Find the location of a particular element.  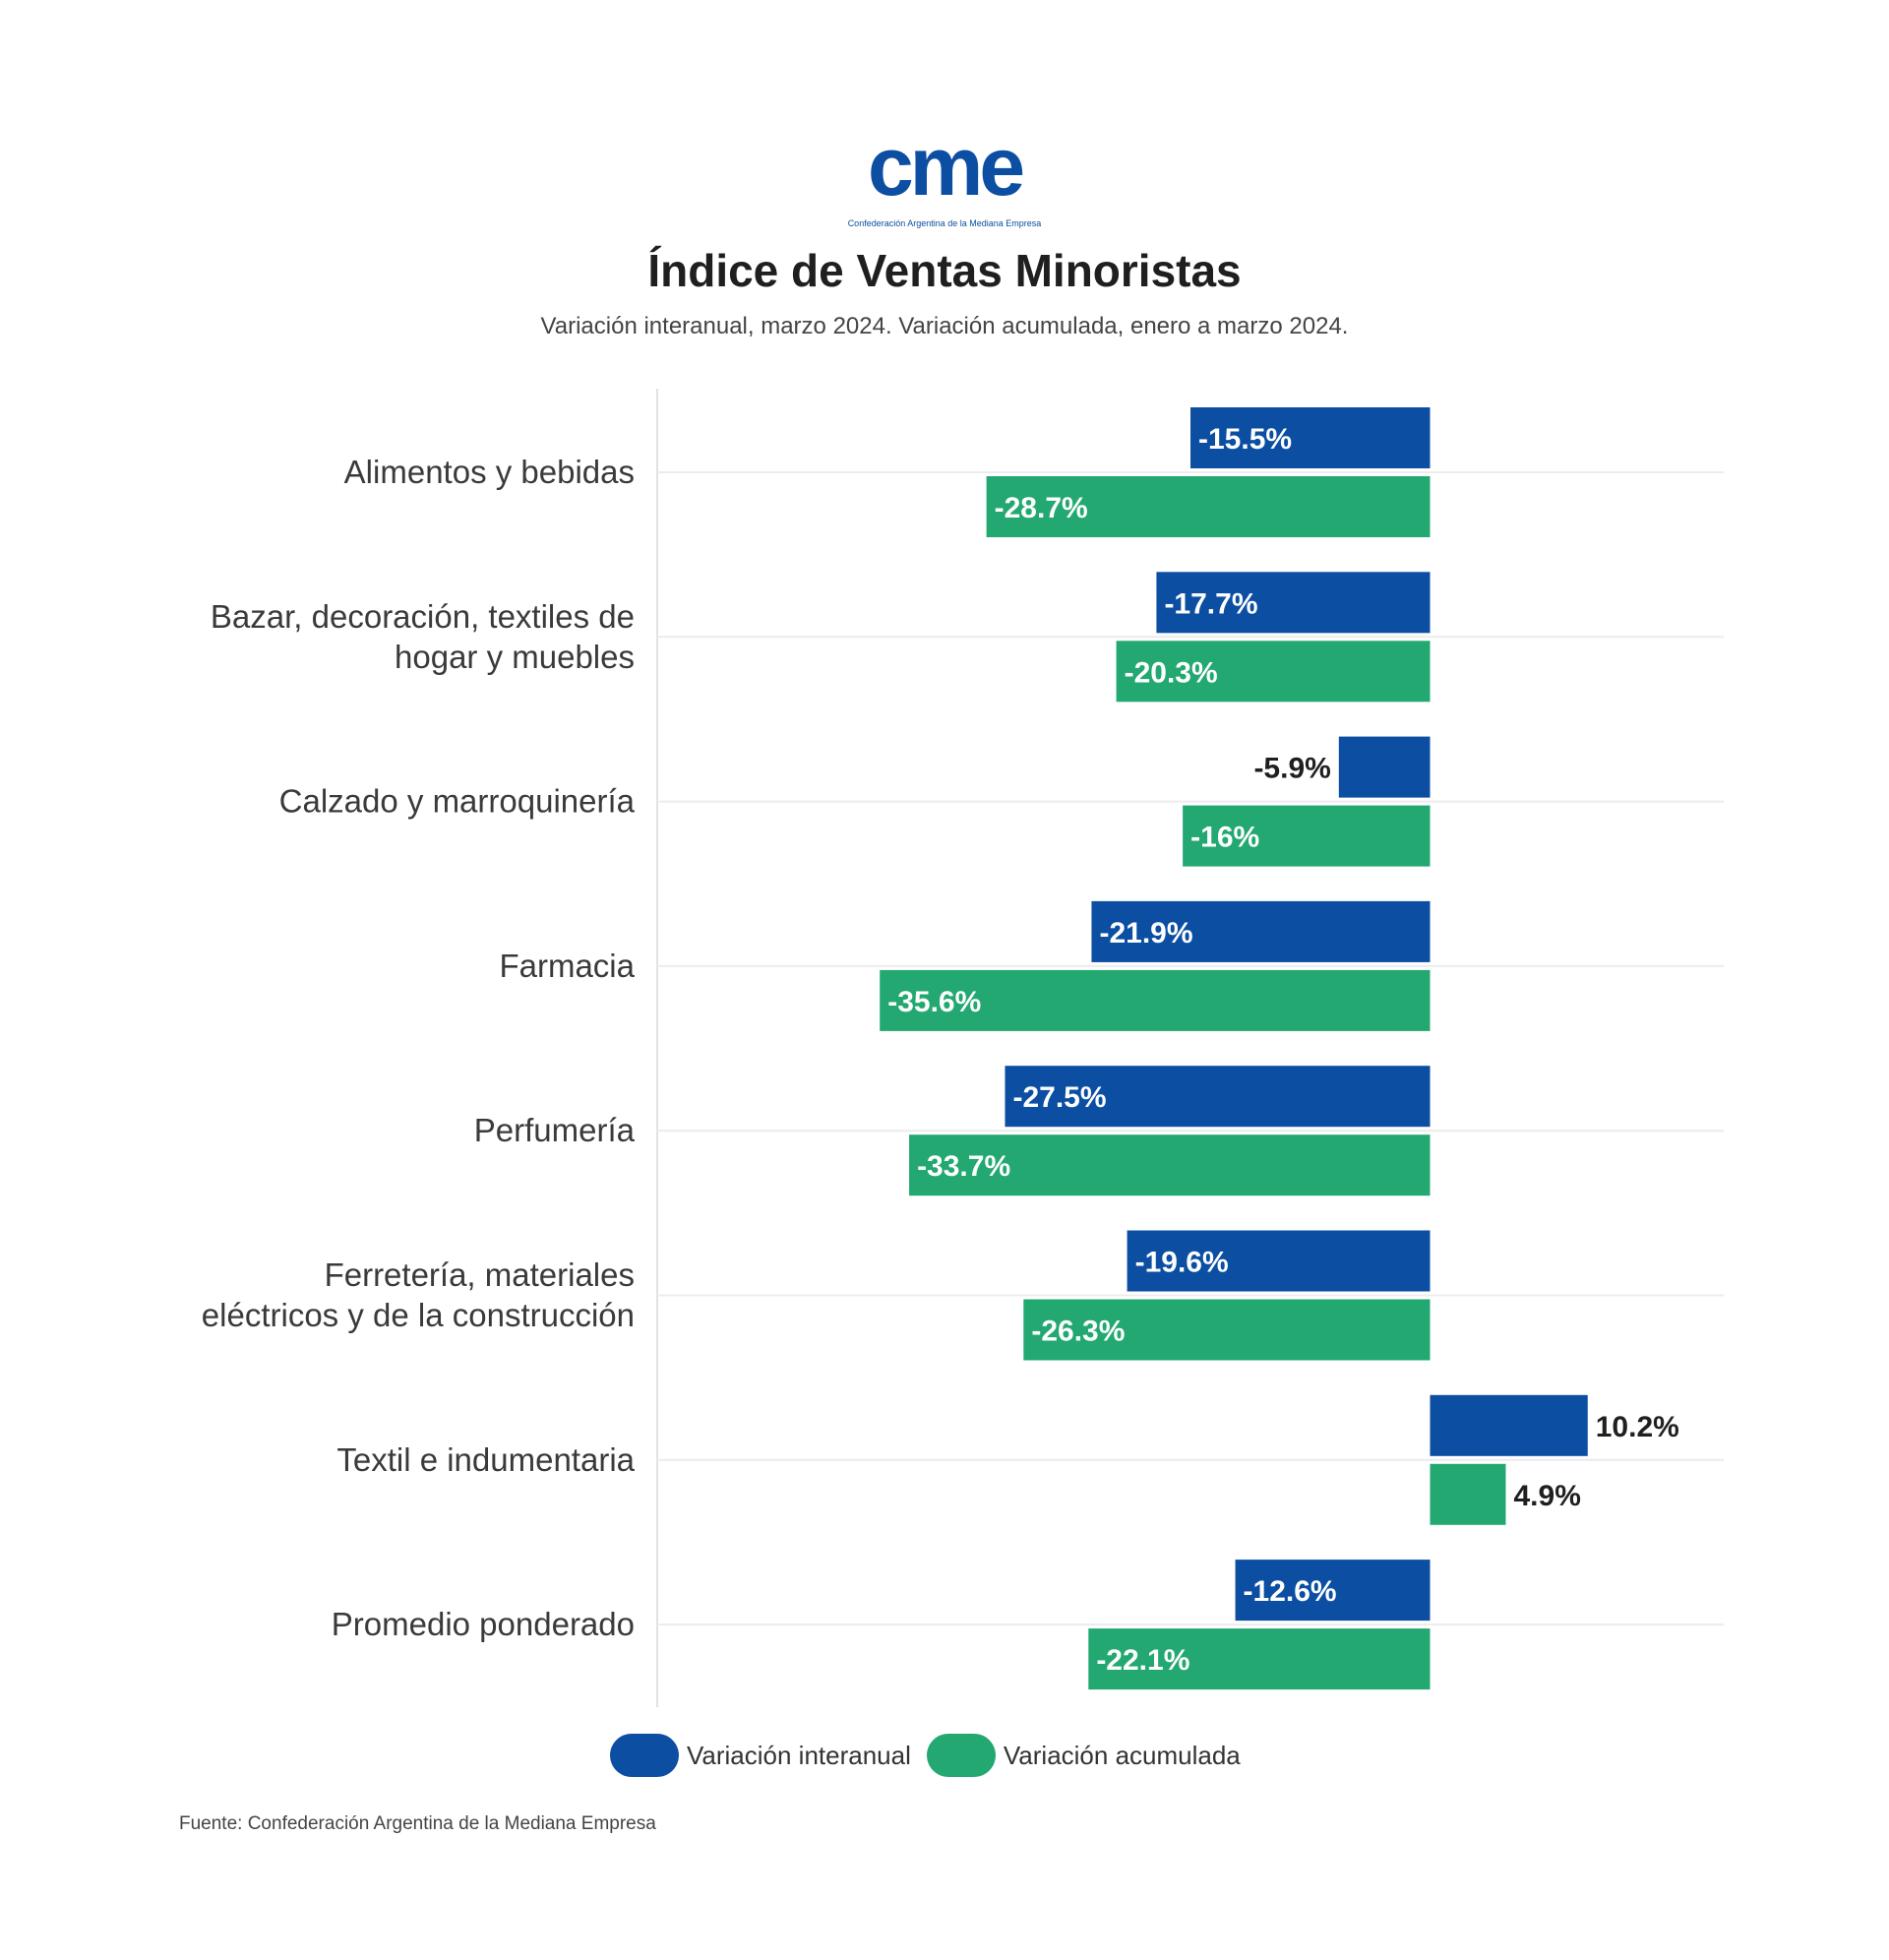

data-label: -22.1% is located at coordinates (1143, 1660).